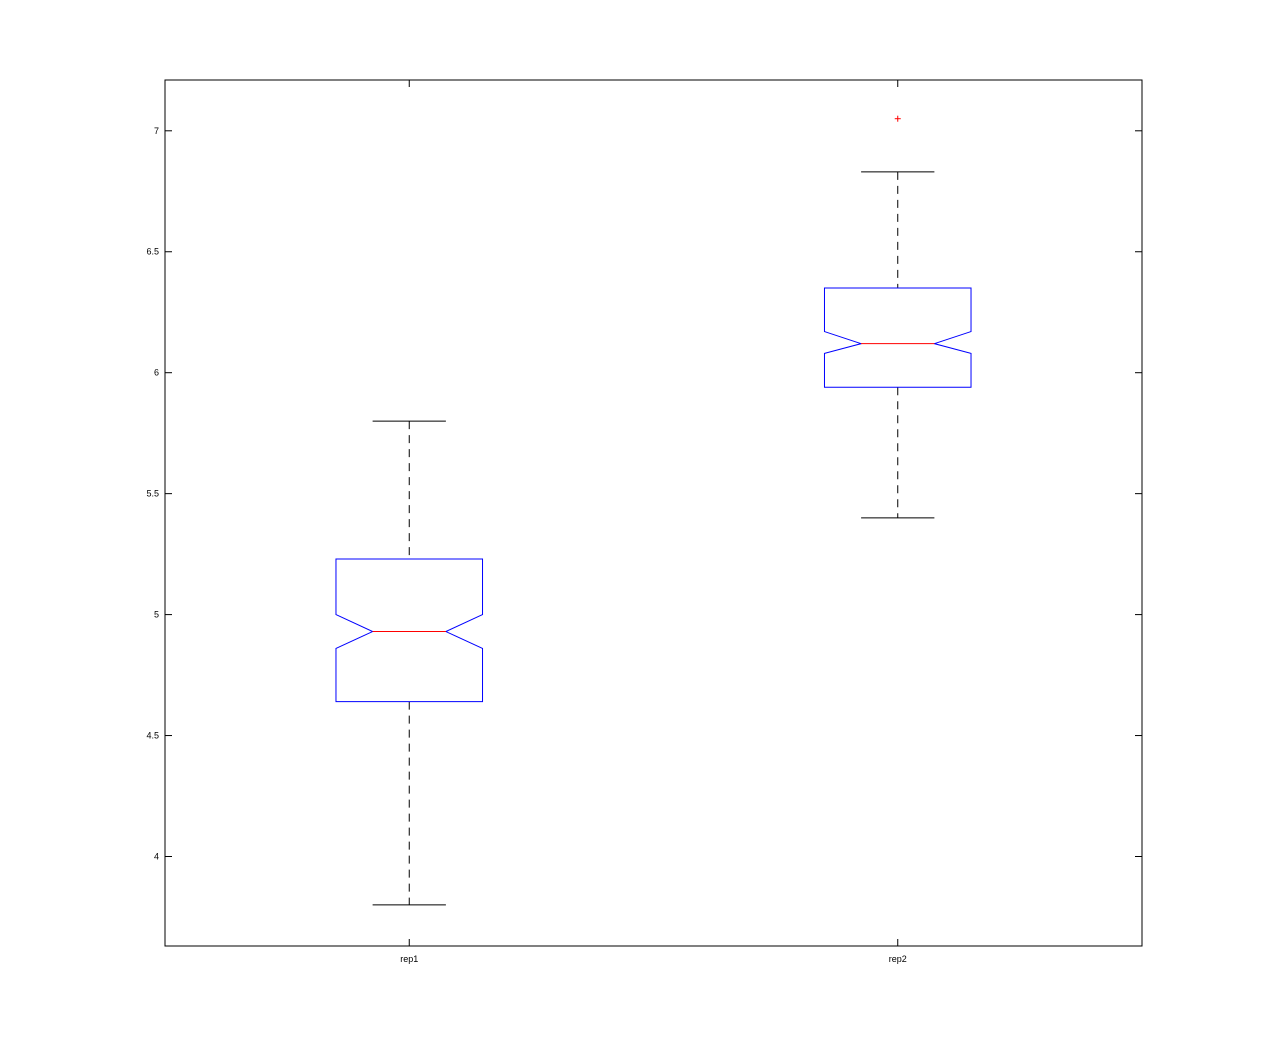  What do you see at coordinates (898, 959) in the screenshot?
I see `x-tick-label: rep2` at bounding box center [898, 959].